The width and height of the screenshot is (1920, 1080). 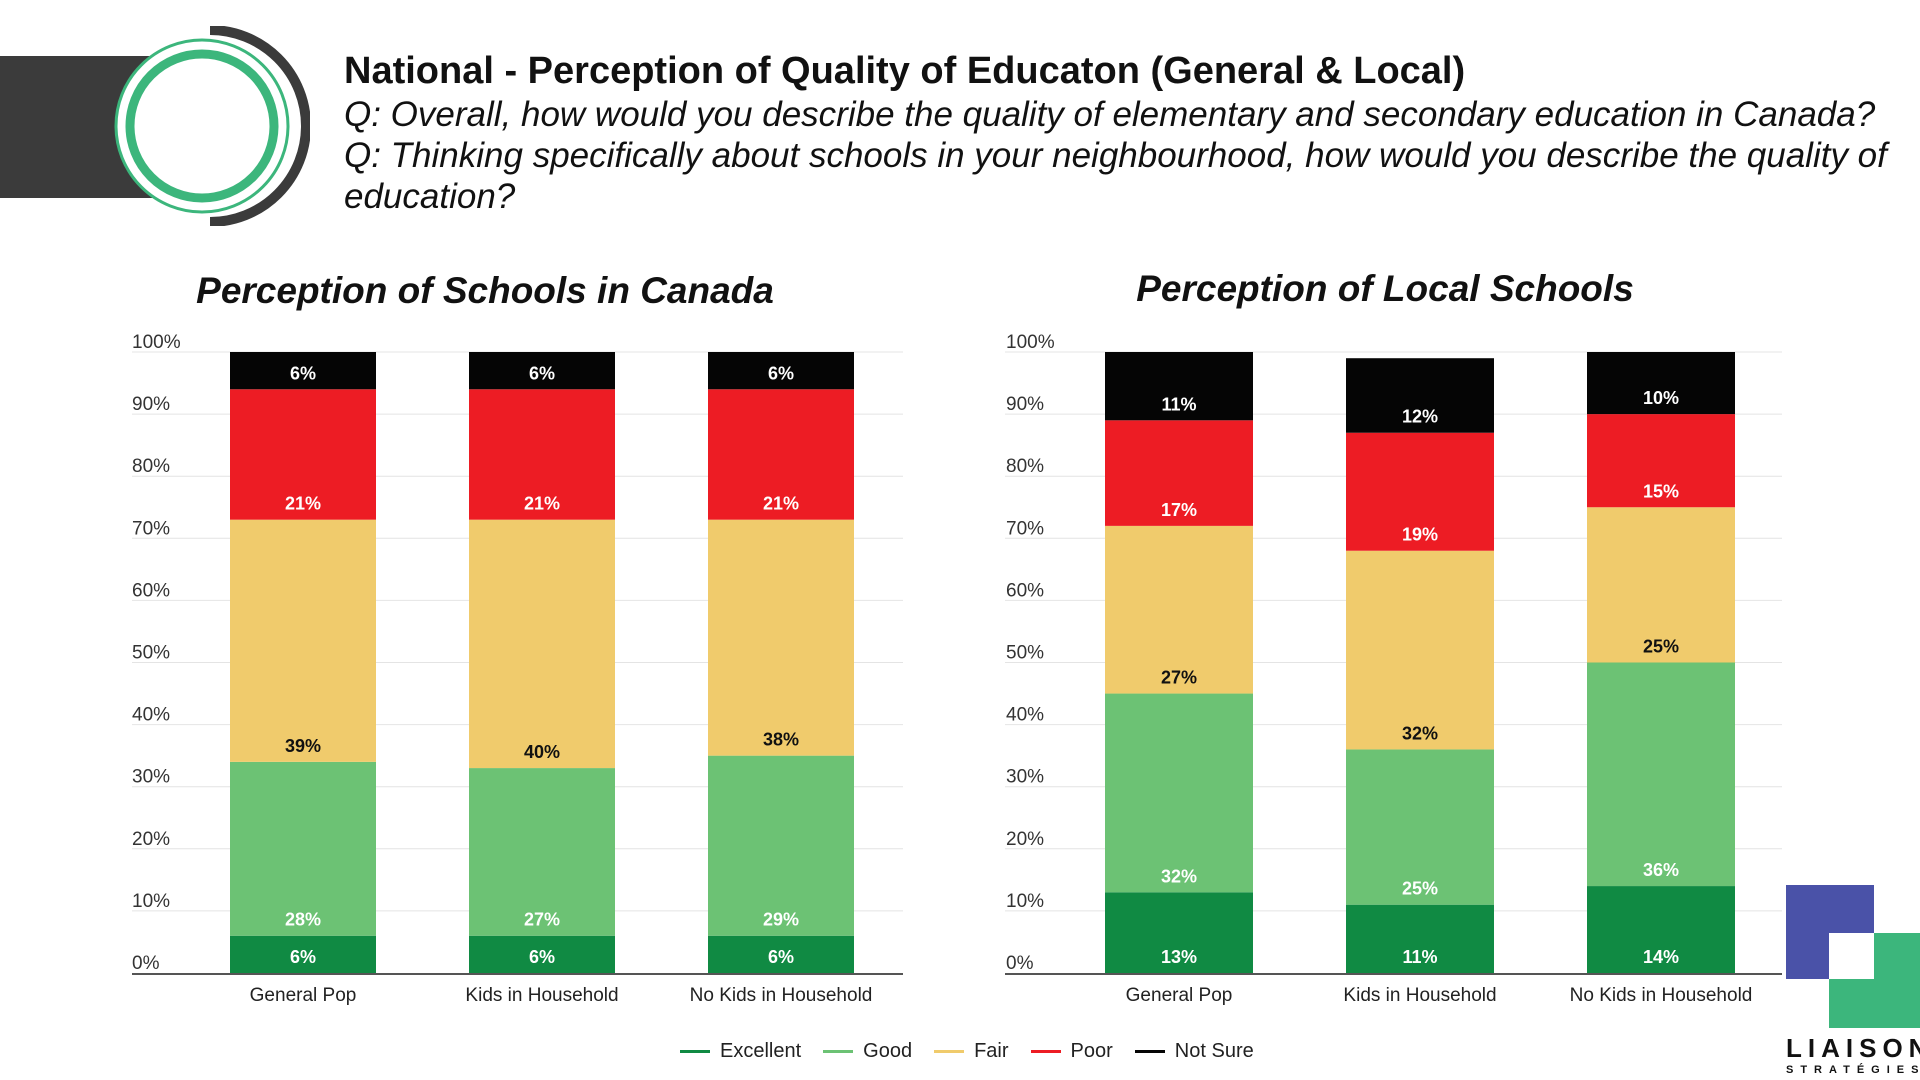 I want to click on legend-item-good: Good, so click(x=867, y=1051).